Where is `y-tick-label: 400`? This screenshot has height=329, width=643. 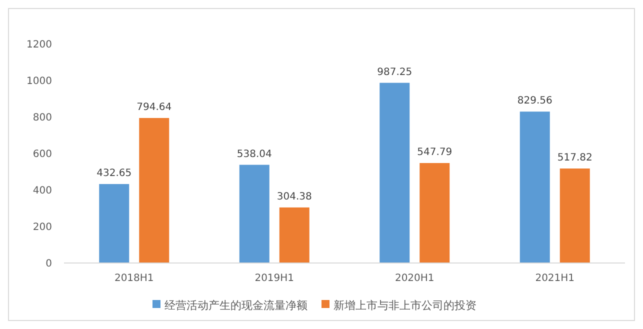
y-tick-label: 400 is located at coordinates (42, 191).